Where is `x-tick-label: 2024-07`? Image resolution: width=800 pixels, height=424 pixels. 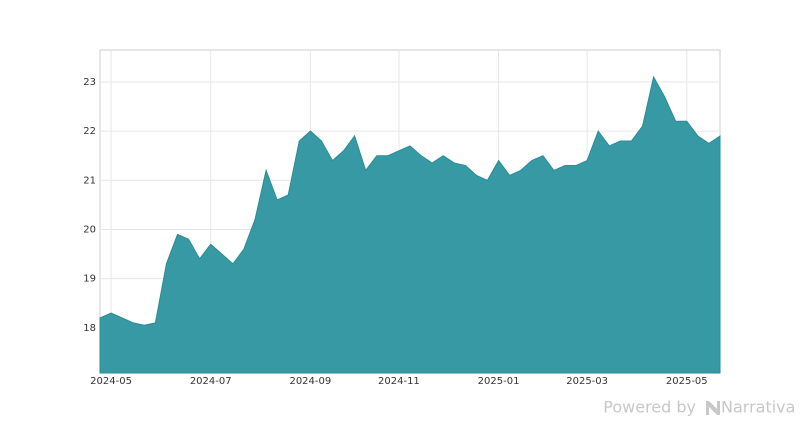 x-tick-label: 2024-07 is located at coordinates (211, 381).